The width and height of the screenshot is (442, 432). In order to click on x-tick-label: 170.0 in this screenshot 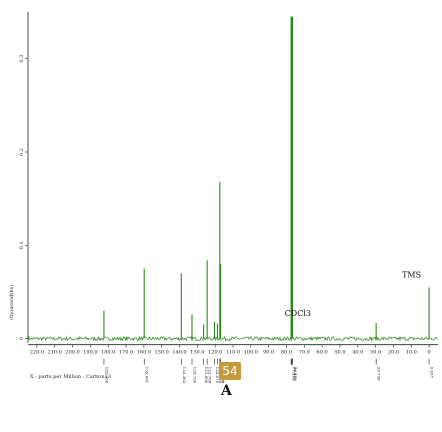, I will do `click(126, 353)`.